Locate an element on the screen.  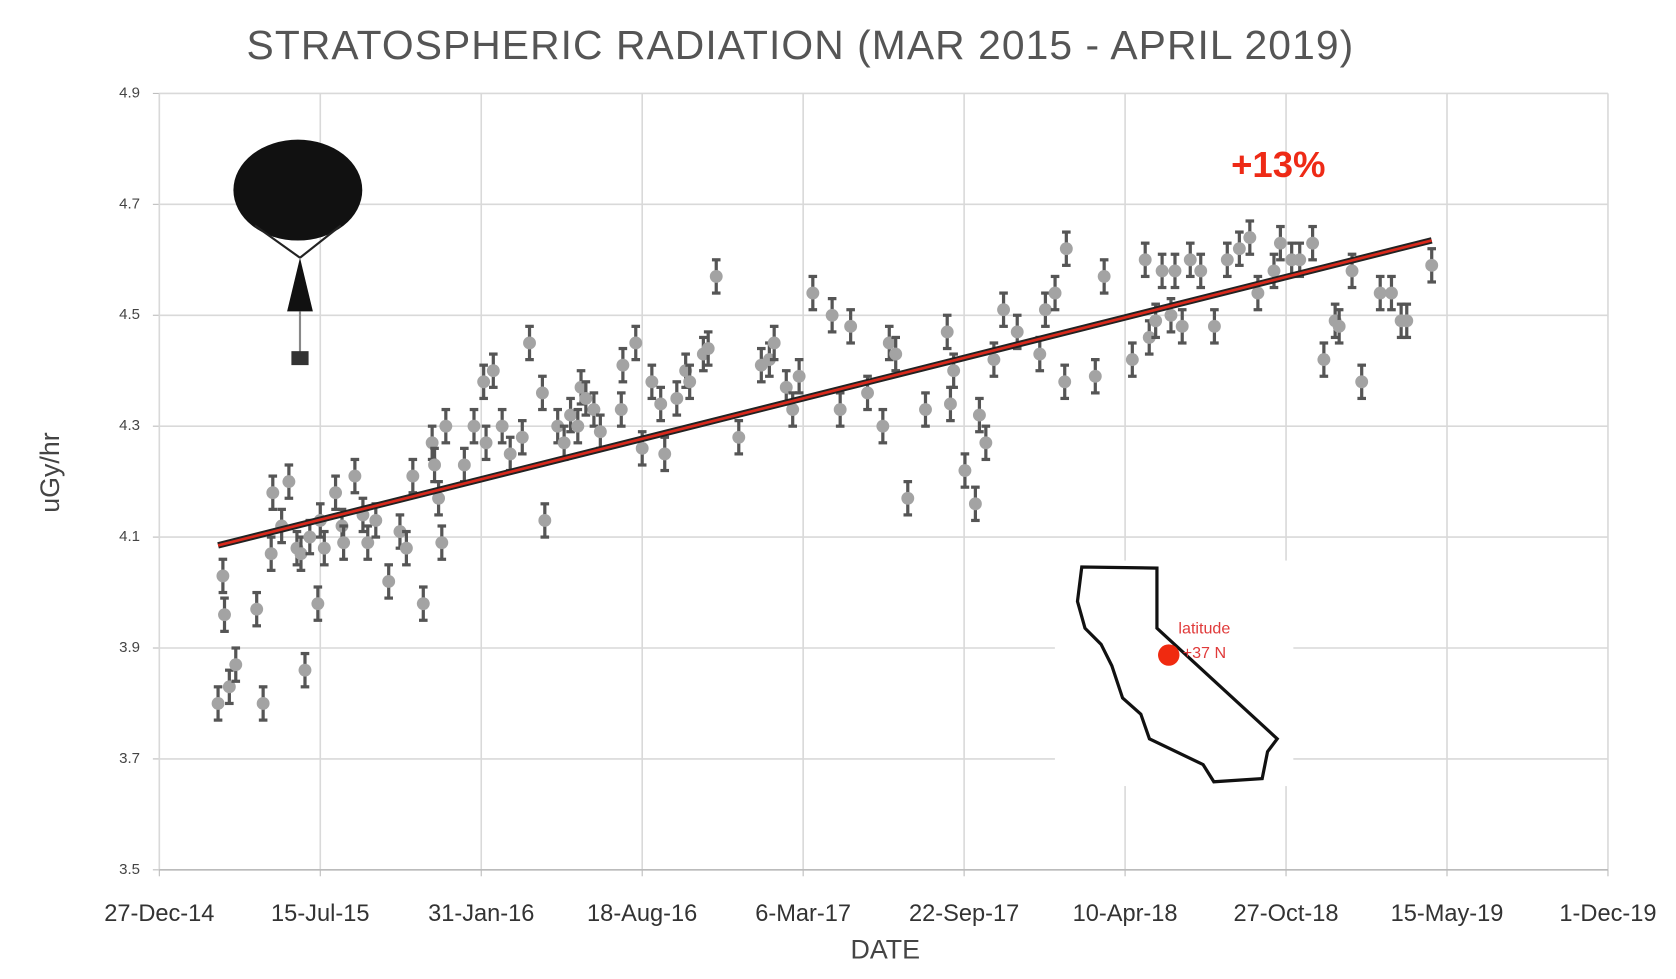
x-tick-label: 15-Jul-15 is located at coordinates (320, 914).